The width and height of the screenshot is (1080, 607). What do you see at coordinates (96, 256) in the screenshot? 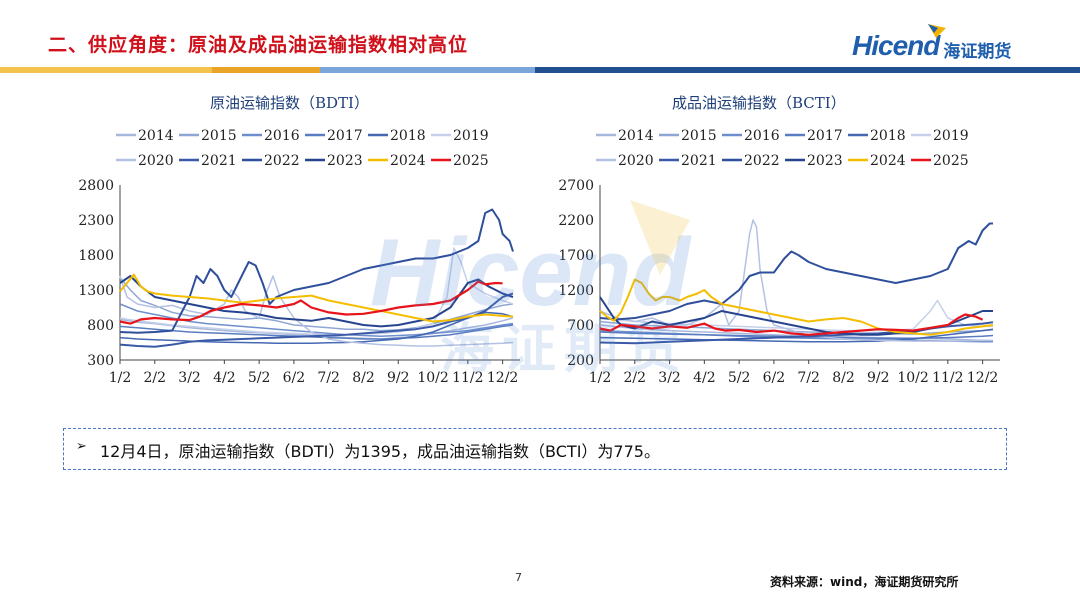
I see `y-tick-label: 1800` at bounding box center [96, 256].